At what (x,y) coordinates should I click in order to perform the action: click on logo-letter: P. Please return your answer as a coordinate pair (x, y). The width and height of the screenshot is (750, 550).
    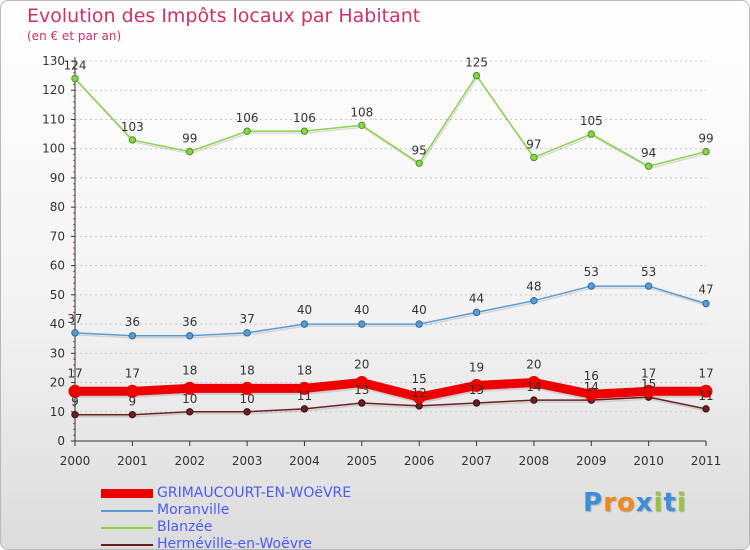
    Looking at the image, I should click on (593, 503).